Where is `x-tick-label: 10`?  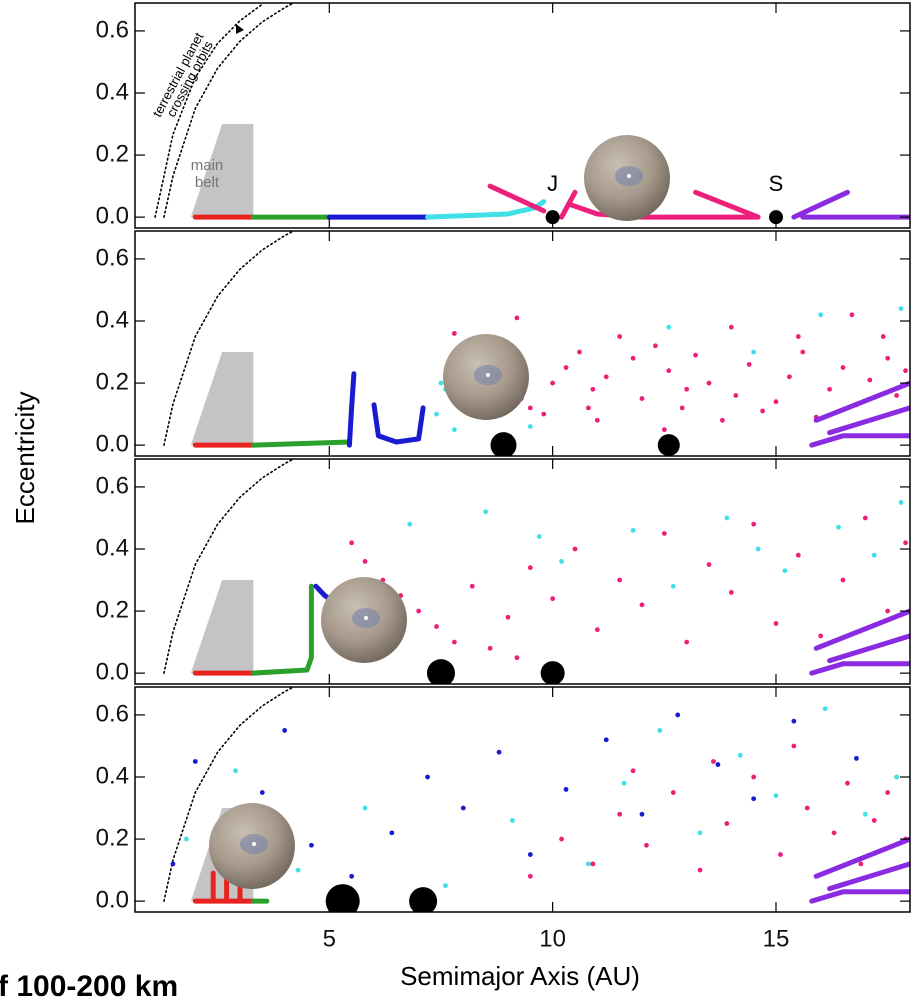 x-tick-label: 10 is located at coordinates (552, 938).